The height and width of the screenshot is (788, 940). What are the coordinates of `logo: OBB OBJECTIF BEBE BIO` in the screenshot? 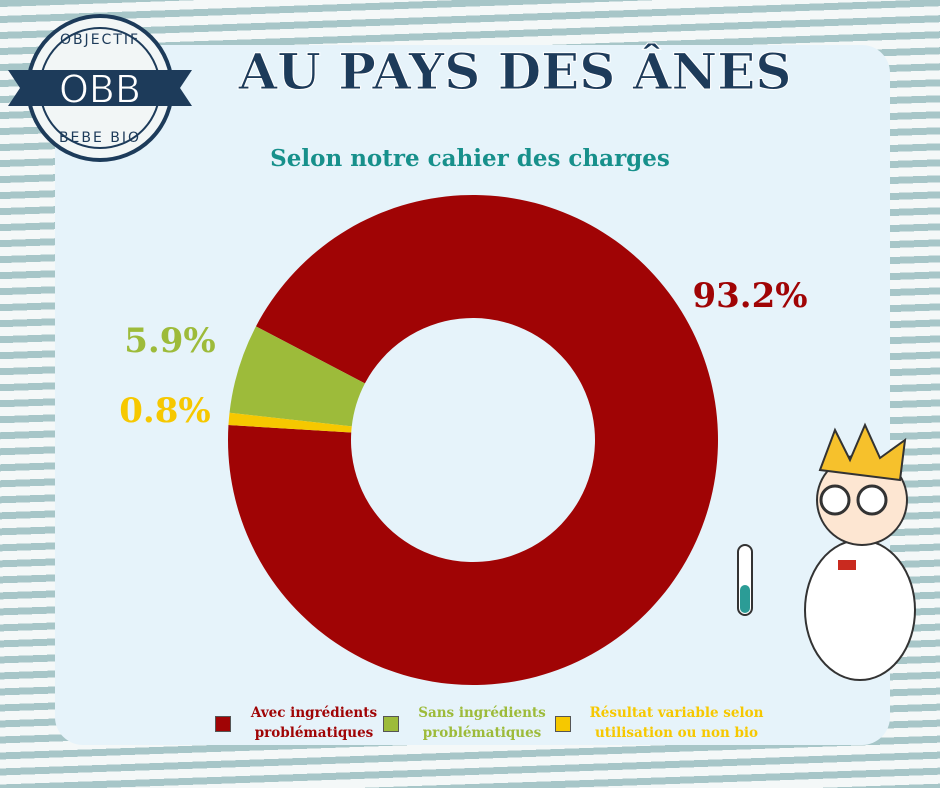 It's located at (100, 88).